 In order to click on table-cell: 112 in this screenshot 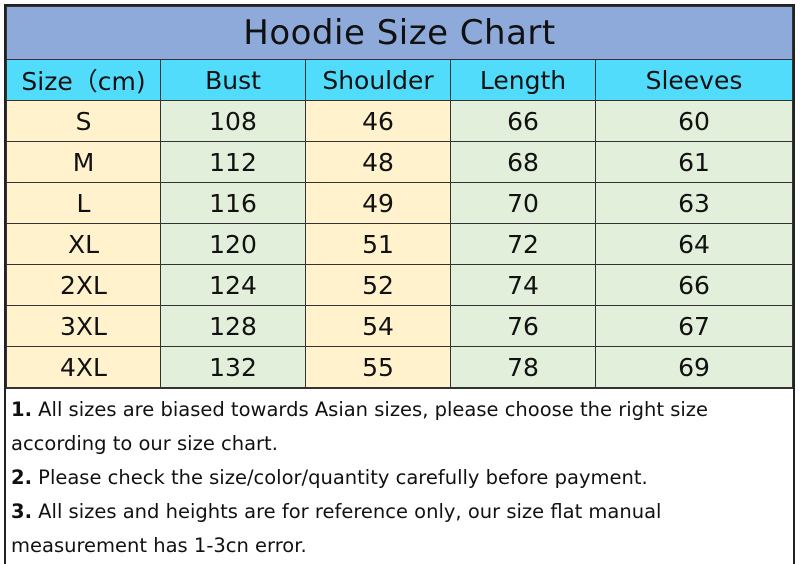, I will do `click(233, 162)`.